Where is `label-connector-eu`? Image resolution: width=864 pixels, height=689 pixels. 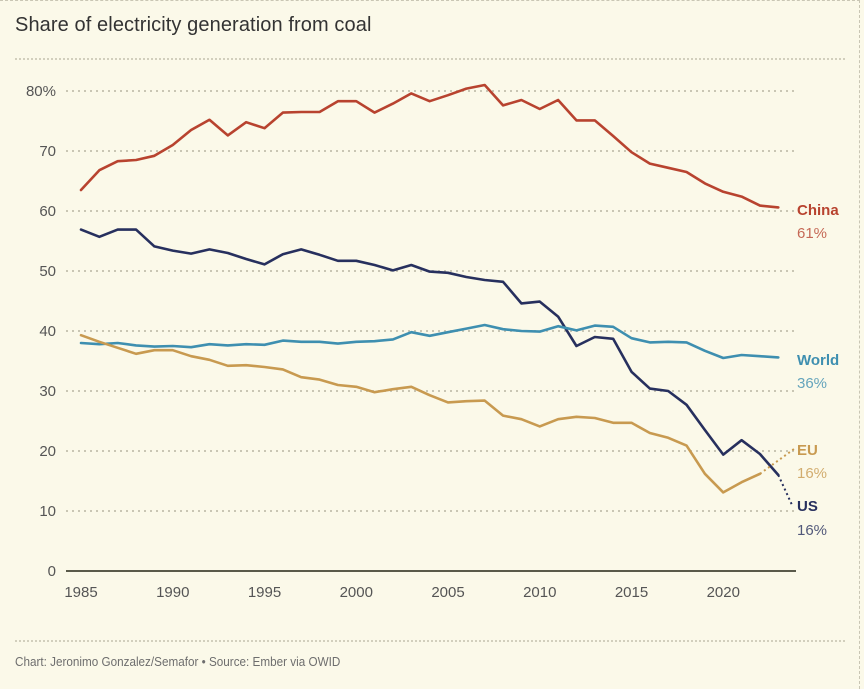
label-connector-eu is located at coordinates (777, 461).